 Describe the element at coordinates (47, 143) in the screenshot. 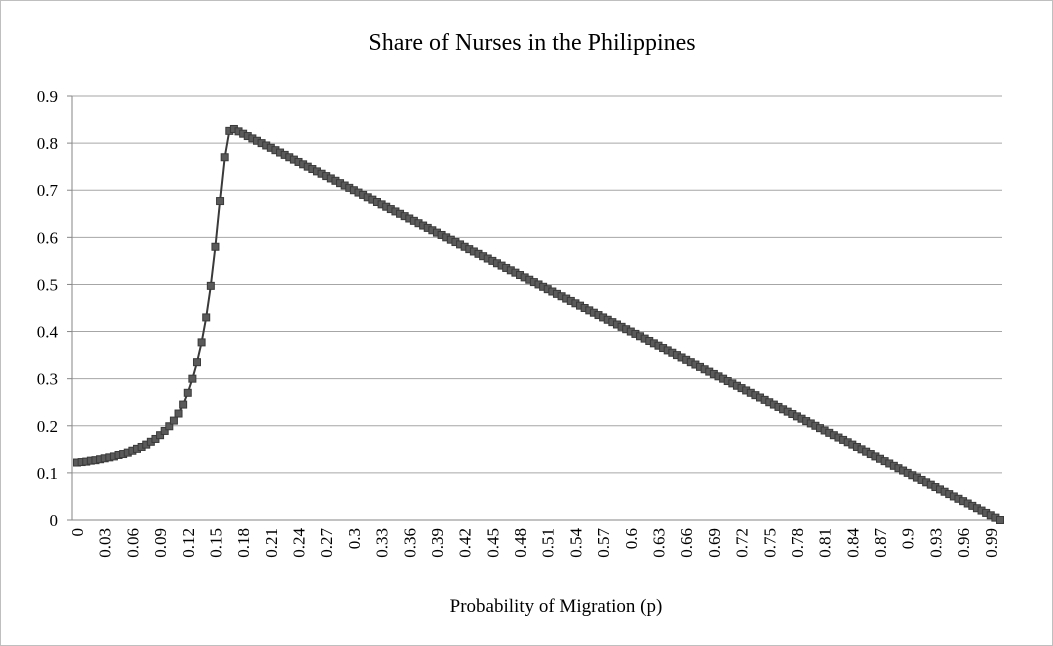

I see `y-tick-label: 0.8` at that location.